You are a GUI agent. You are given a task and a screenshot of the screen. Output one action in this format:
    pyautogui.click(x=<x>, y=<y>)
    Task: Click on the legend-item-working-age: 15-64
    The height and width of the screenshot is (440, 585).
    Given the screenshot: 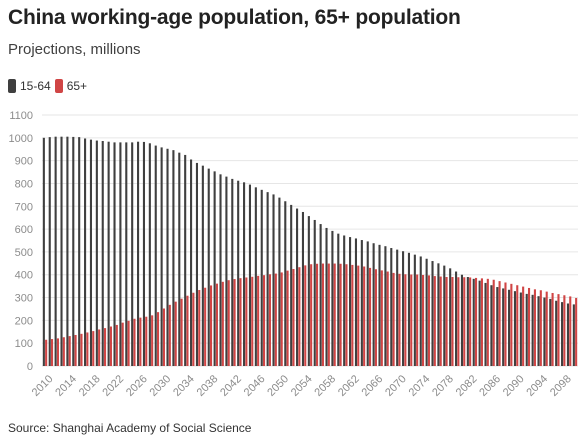 What is the action you would take?
    pyautogui.click(x=29, y=86)
    